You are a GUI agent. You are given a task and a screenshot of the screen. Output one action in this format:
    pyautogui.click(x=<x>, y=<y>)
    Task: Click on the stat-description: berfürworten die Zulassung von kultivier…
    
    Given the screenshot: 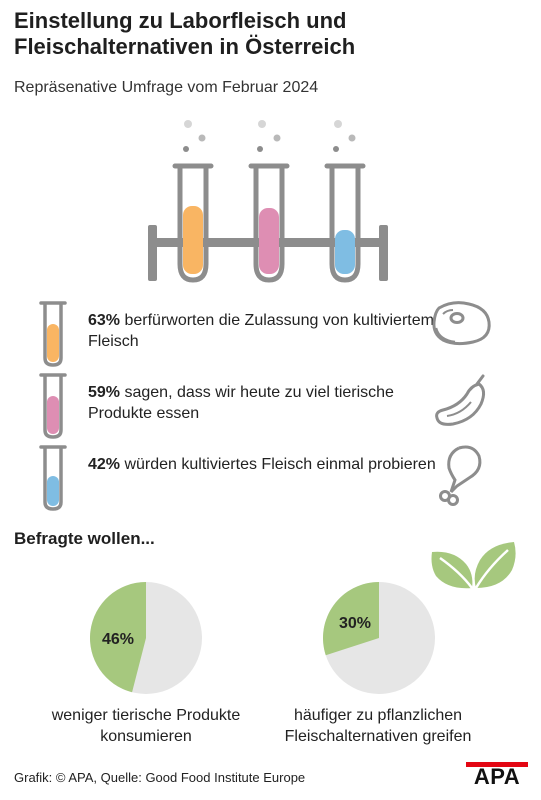 What is the action you would take?
    pyautogui.click(x=261, y=331)
    